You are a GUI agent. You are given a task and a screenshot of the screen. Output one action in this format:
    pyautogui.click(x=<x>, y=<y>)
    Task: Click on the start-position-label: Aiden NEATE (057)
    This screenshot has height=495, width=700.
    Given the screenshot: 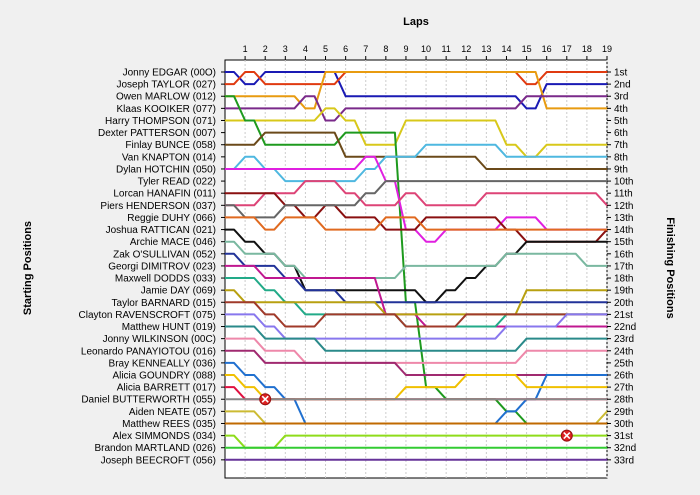 What is the action you would take?
    pyautogui.click(x=172, y=412)
    